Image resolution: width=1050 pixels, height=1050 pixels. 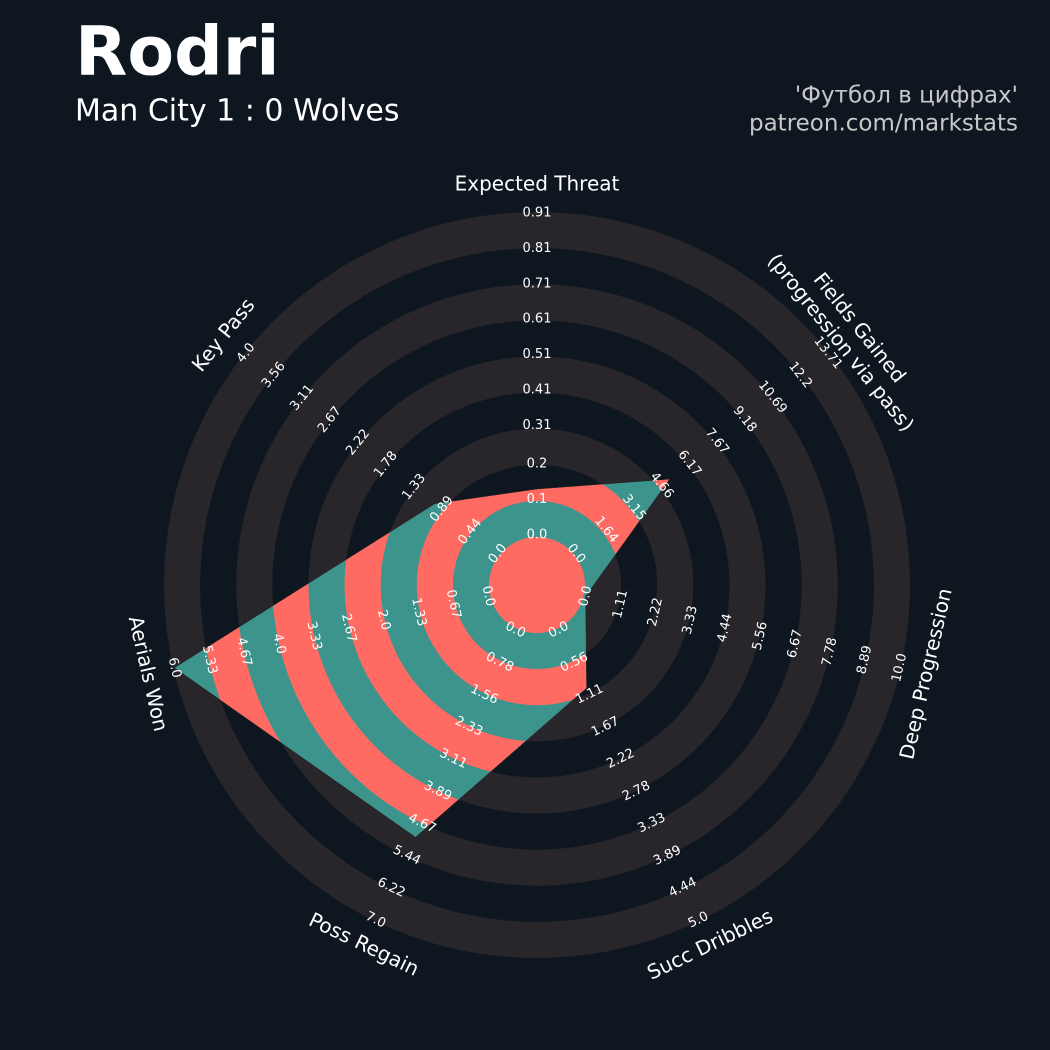 I want to click on tick-label: 4.44, so click(x=725, y=628).